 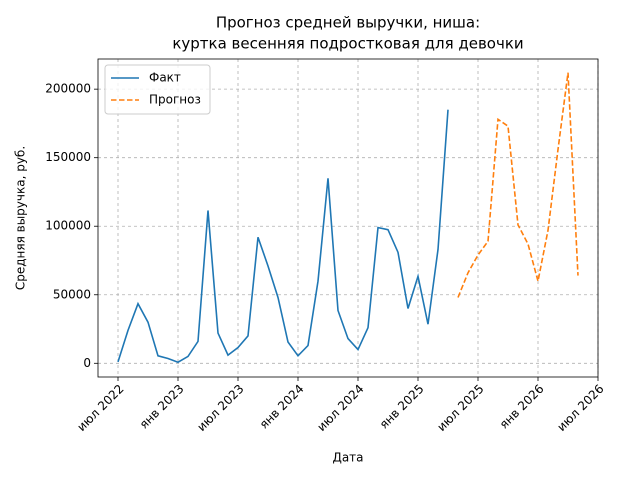 What do you see at coordinates (348, 23) in the screenshot?
I see `chart-title: Прогноз средней выручки, ниша:` at bounding box center [348, 23].